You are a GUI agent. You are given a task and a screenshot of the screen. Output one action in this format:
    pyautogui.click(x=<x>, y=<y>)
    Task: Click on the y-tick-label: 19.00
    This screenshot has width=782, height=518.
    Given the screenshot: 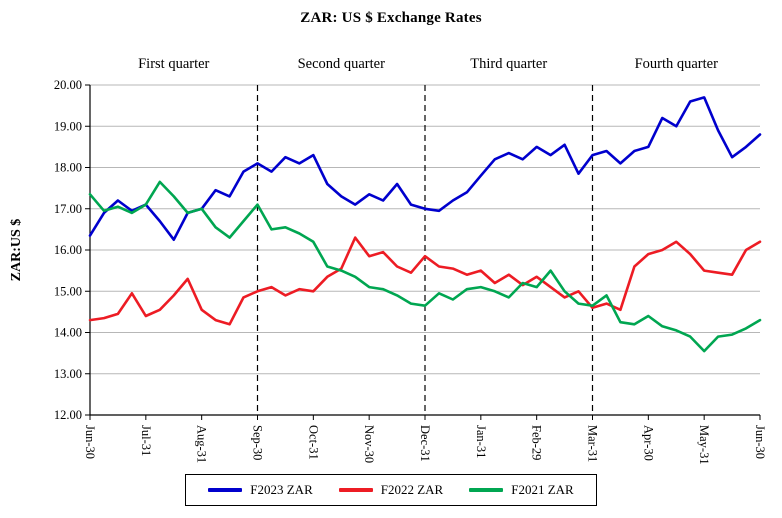 What is the action you would take?
    pyautogui.click(x=68, y=126)
    